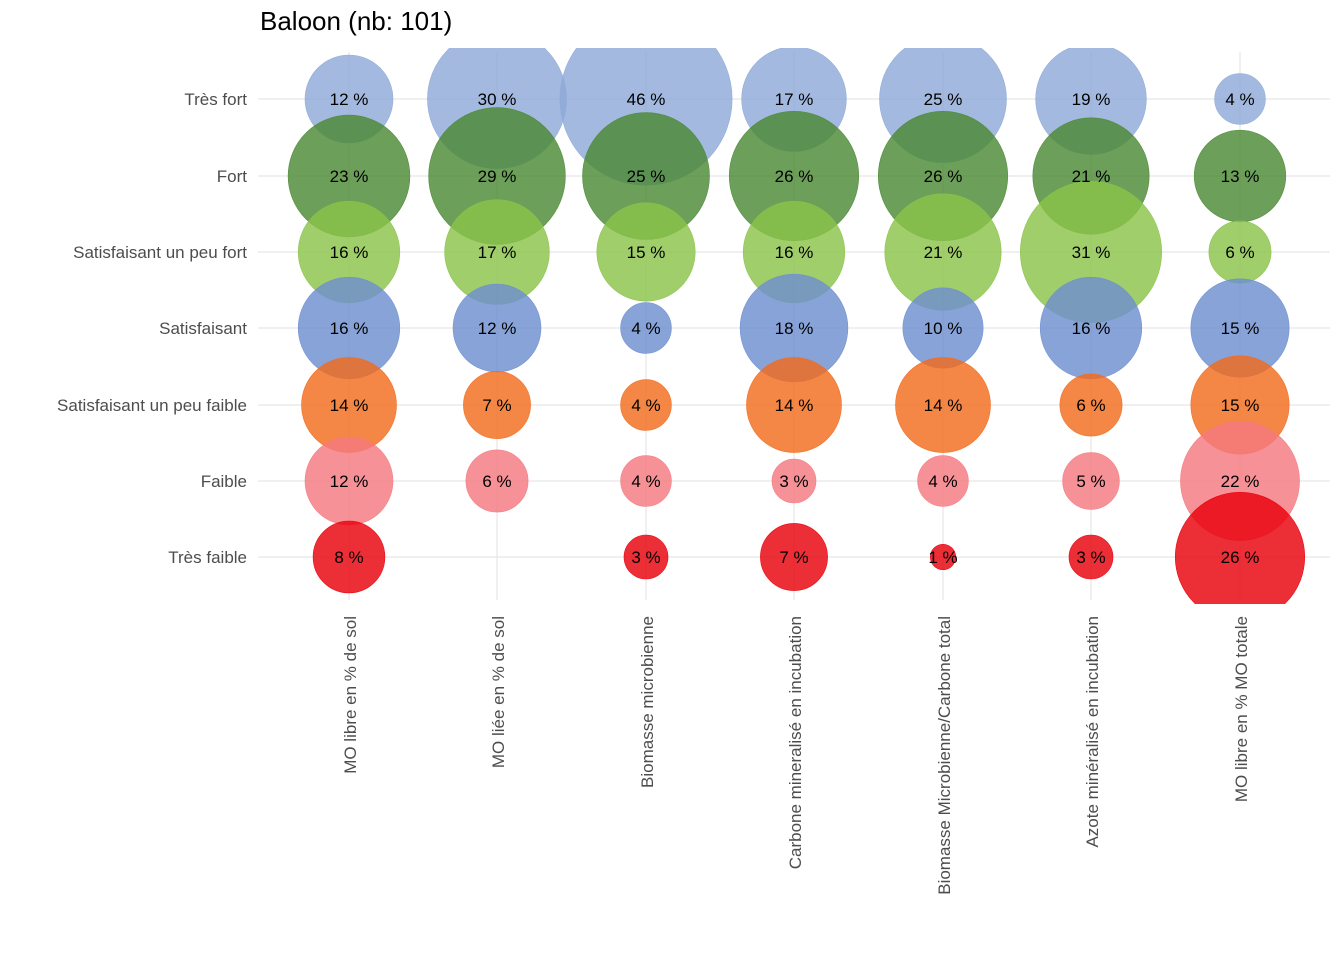 The width and height of the screenshot is (1344, 960). Describe the element at coordinates (795, 742) in the screenshot. I see `column-label: Carbone mineralisé en incubation` at that location.